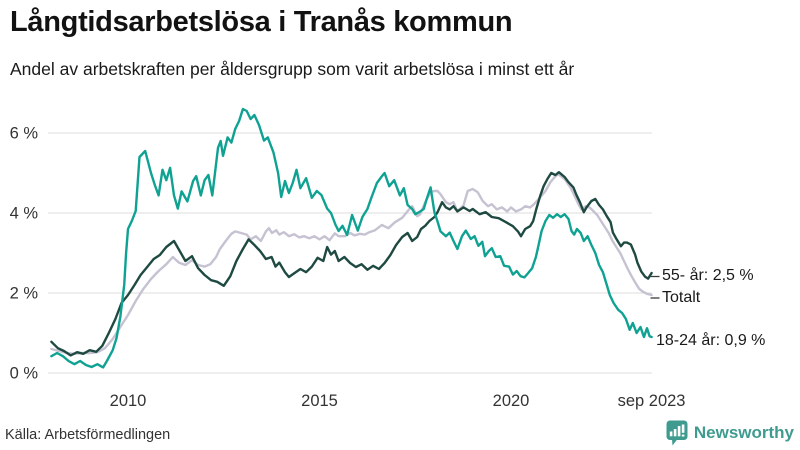 This screenshot has height=450, width=800. What do you see at coordinates (319, 401) in the screenshot?
I see `x-tick-label-2015: 2015` at bounding box center [319, 401].